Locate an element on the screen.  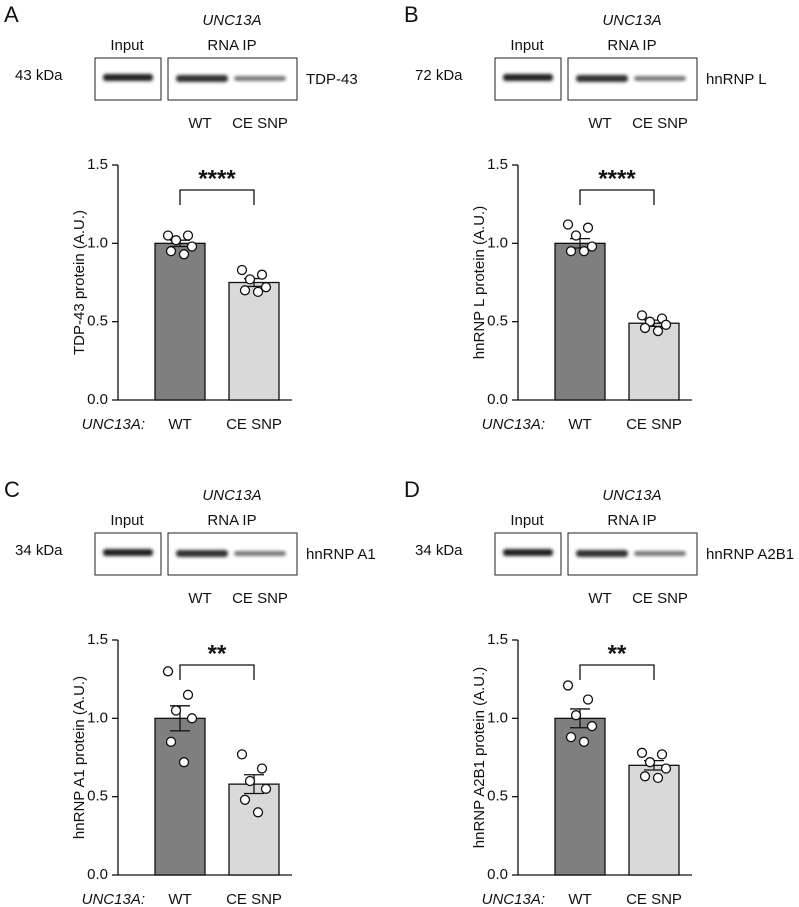
significance: ** is located at coordinates (217, 653).